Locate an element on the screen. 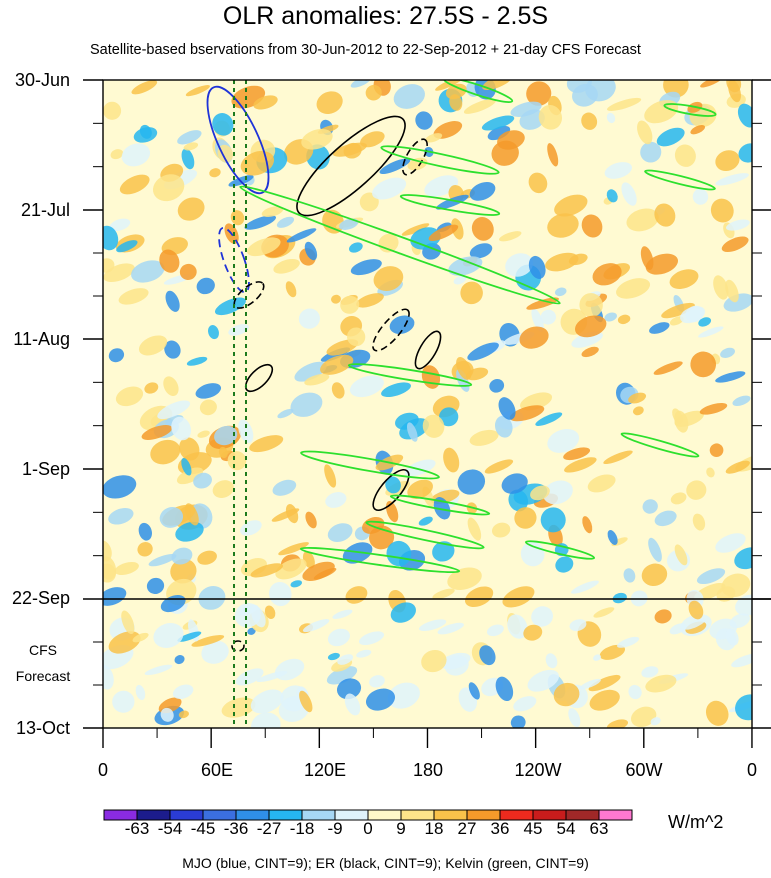 This screenshot has width=771, height=878. colorbar-label: -45 is located at coordinates (203, 828).